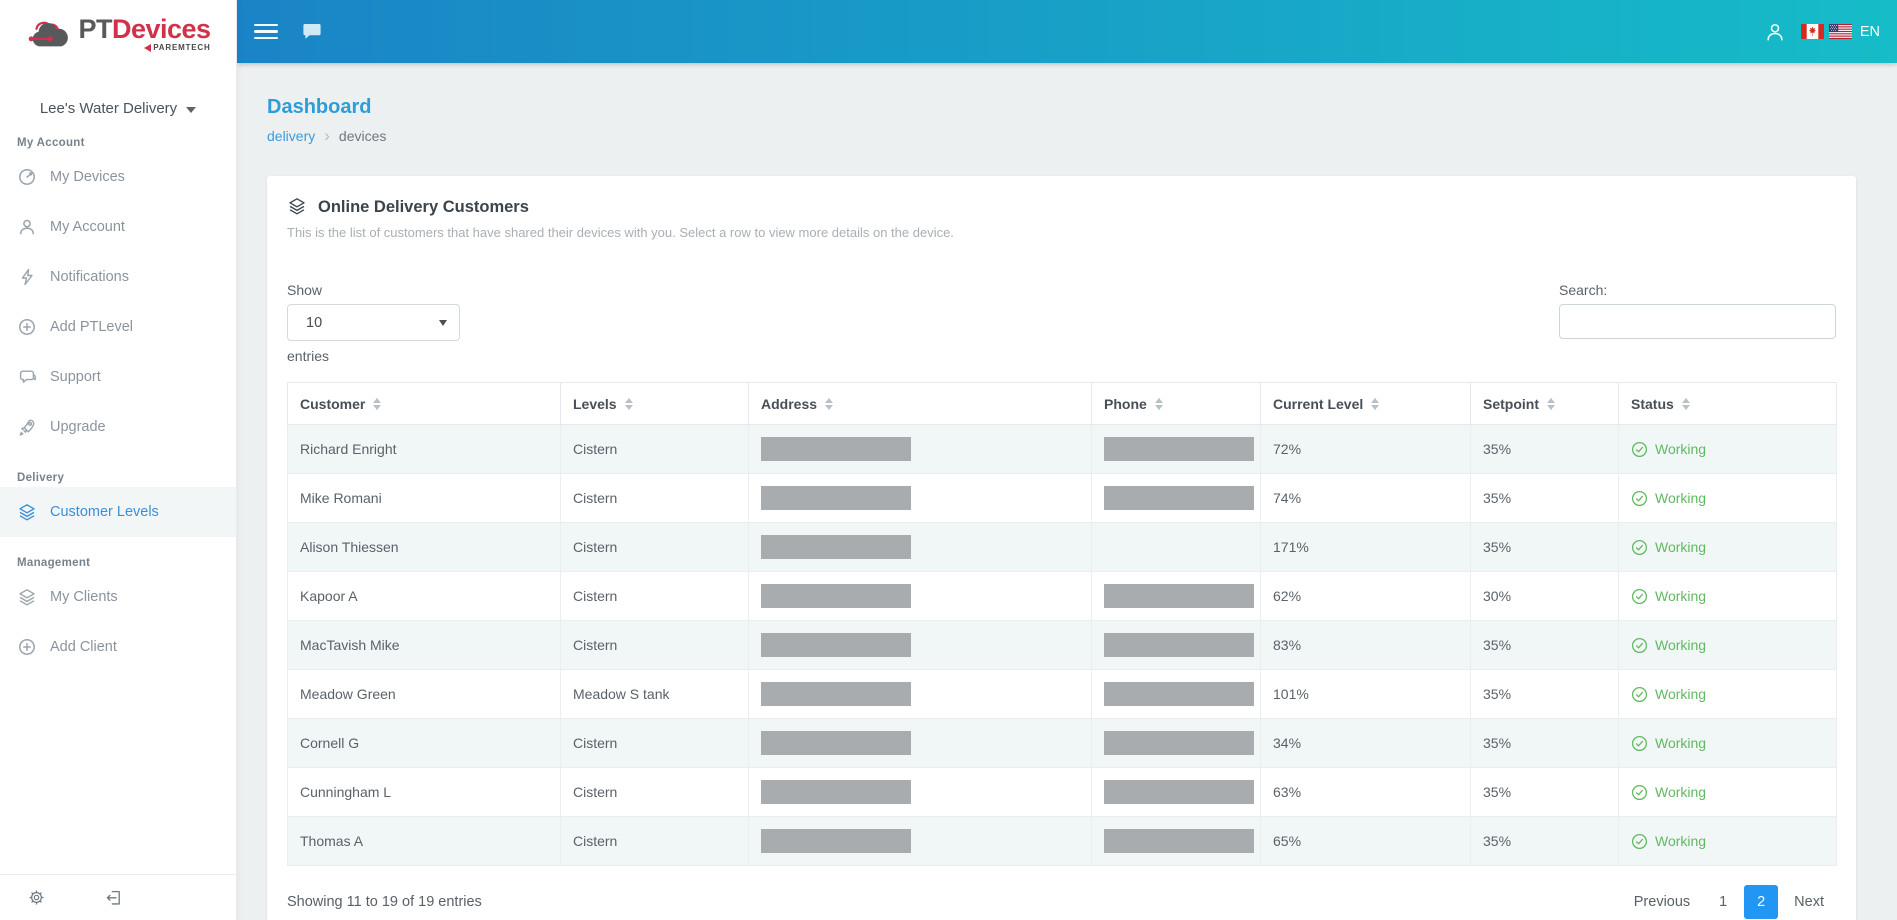  Describe the element at coordinates (654, 403) in the screenshot. I see `column-header-levels: Levels` at that location.